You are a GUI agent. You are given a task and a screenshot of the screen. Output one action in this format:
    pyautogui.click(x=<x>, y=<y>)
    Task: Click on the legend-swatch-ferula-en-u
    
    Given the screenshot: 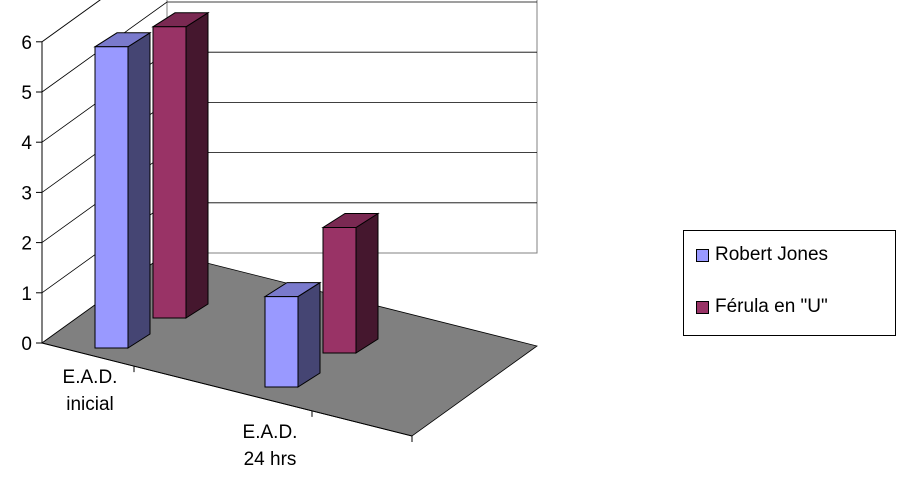 What is the action you would take?
    pyautogui.click(x=702, y=307)
    